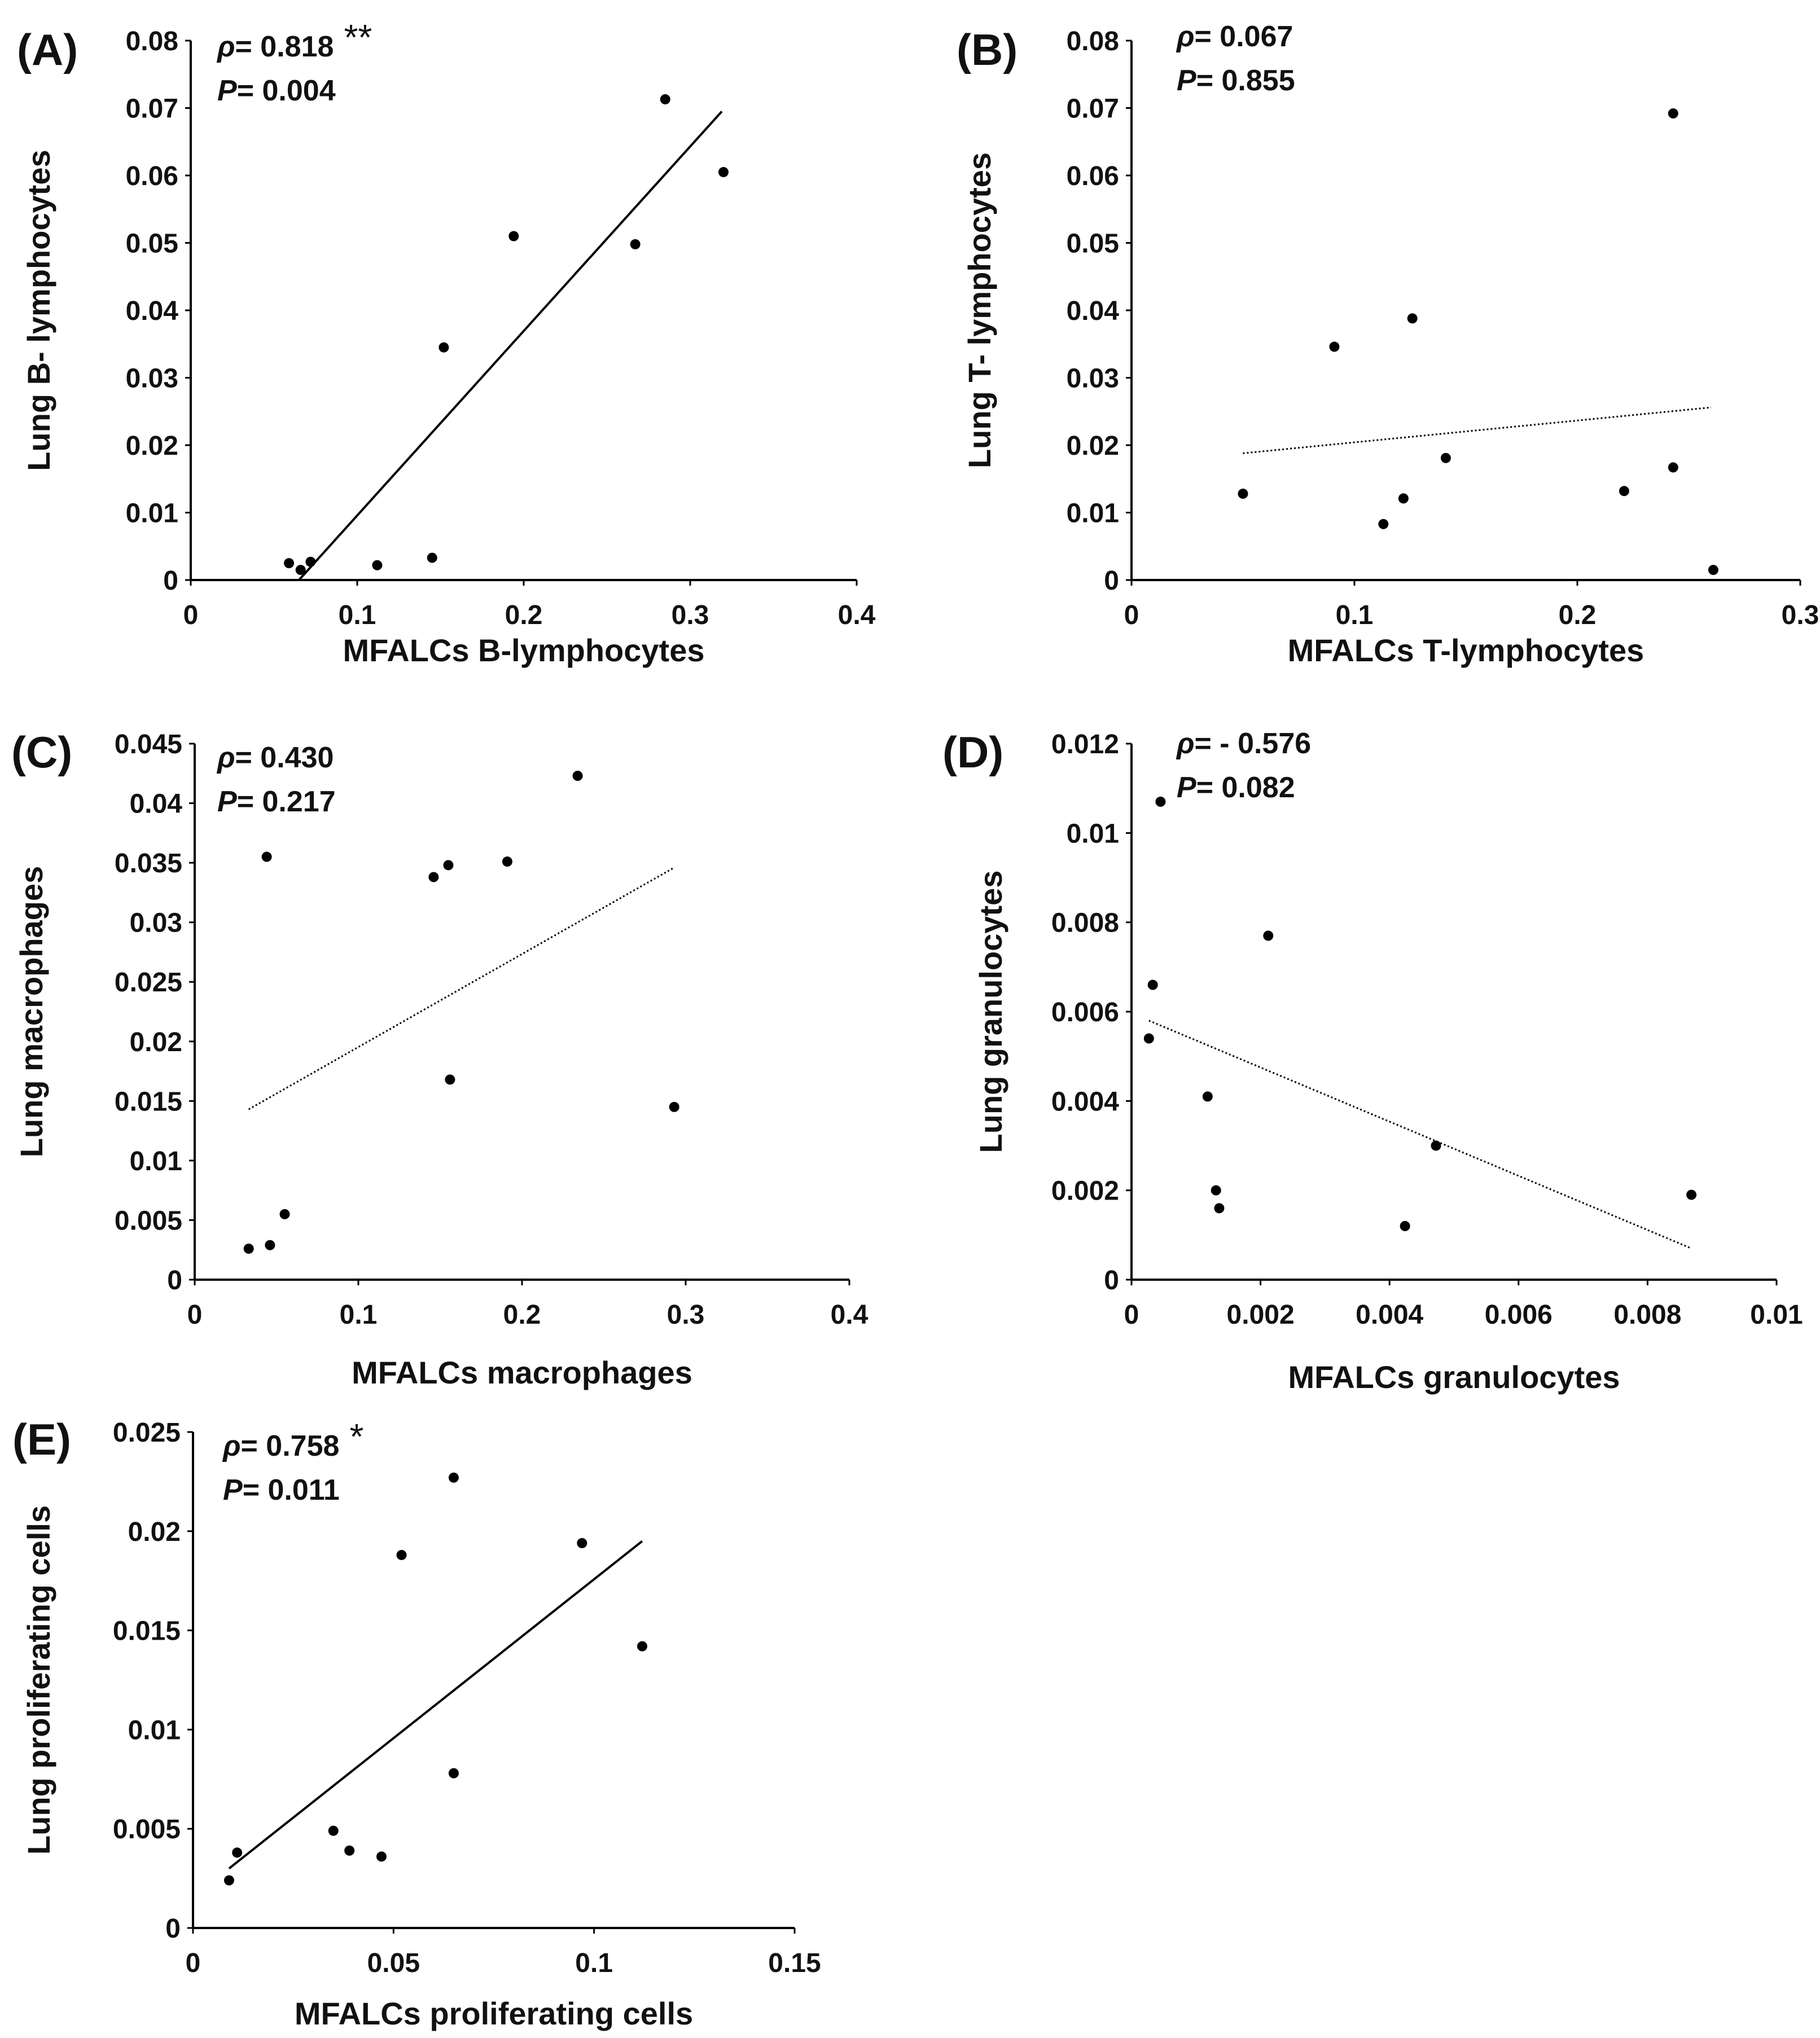 The image size is (1820, 2038). Describe the element at coordinates (1454, 1377) in the screenshot. I see `x-axis-title: MFALCs granulocytes` at that location.